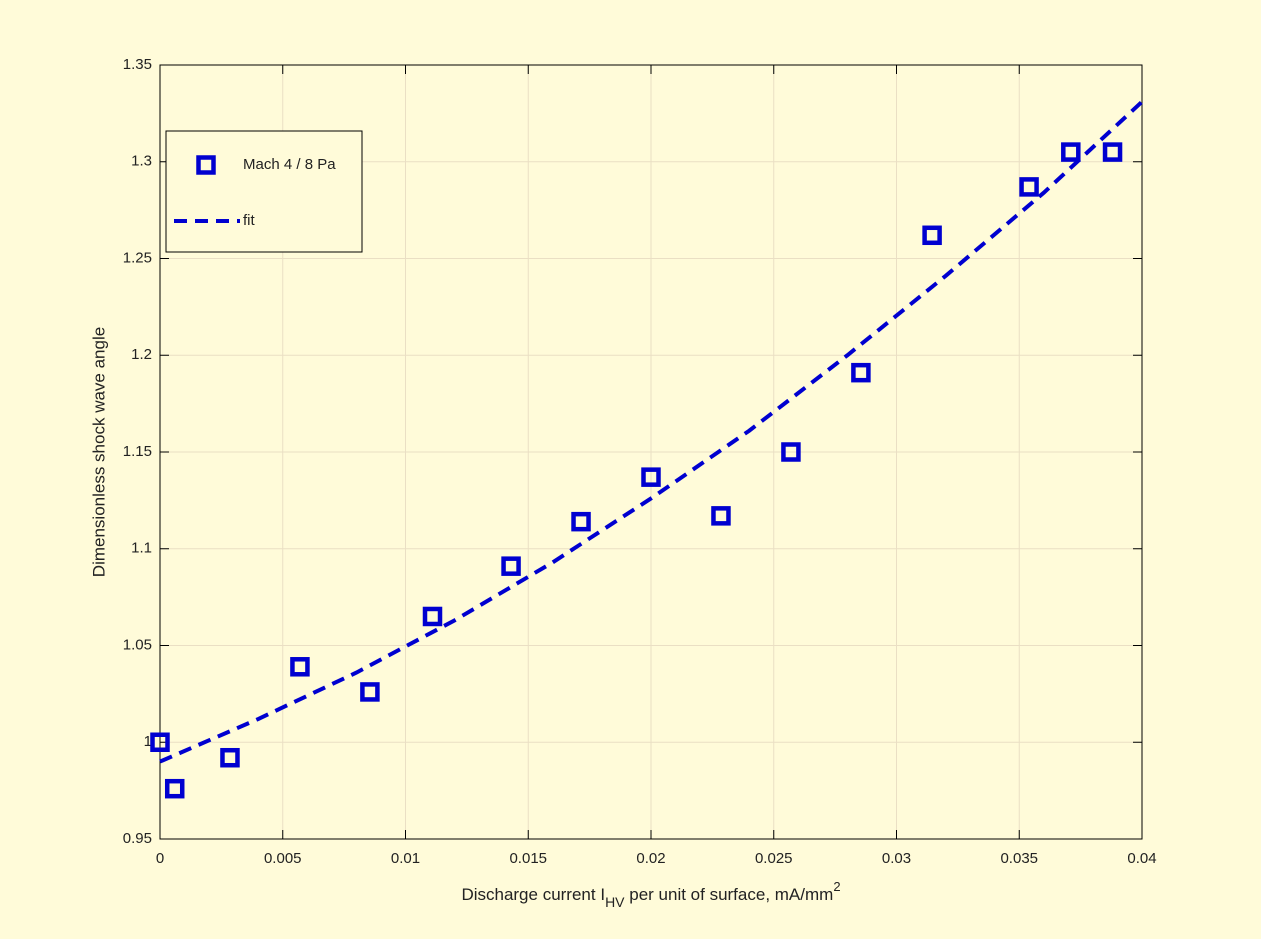  I want to click on x-label-subscript: HV, so click(615, 902).